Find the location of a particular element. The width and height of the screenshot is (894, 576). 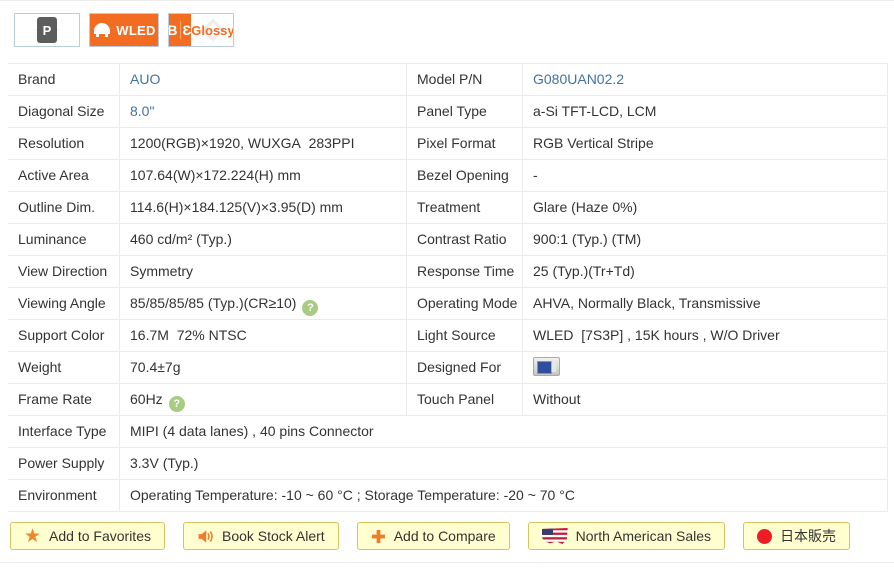

plus-icon is located at coordinates (378, 536).